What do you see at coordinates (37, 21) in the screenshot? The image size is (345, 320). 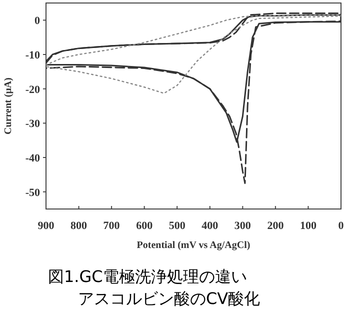 I see `y-tick-label: 0` at bounding box center [37, 21].